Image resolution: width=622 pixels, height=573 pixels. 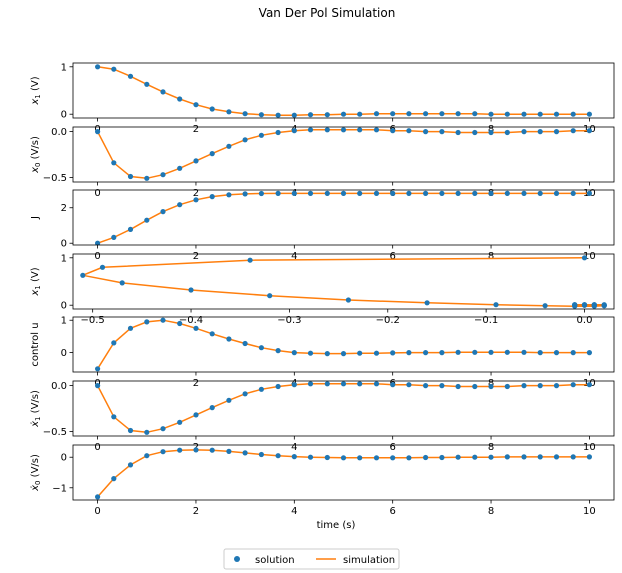 I want to click on x-tick-label: −0.5, so click(x=93, y=320).